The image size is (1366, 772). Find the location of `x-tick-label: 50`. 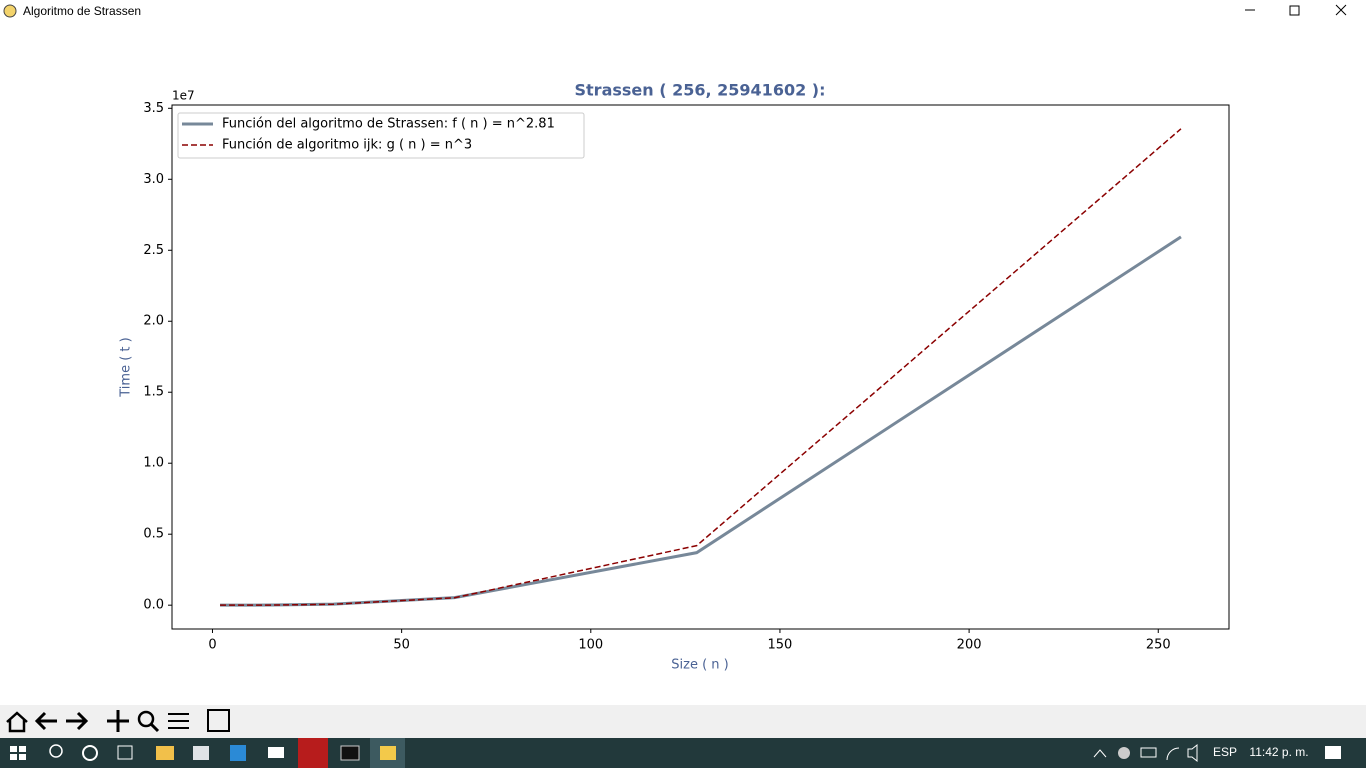

x-tick-label: 50 is located at coordinates (401, 645).